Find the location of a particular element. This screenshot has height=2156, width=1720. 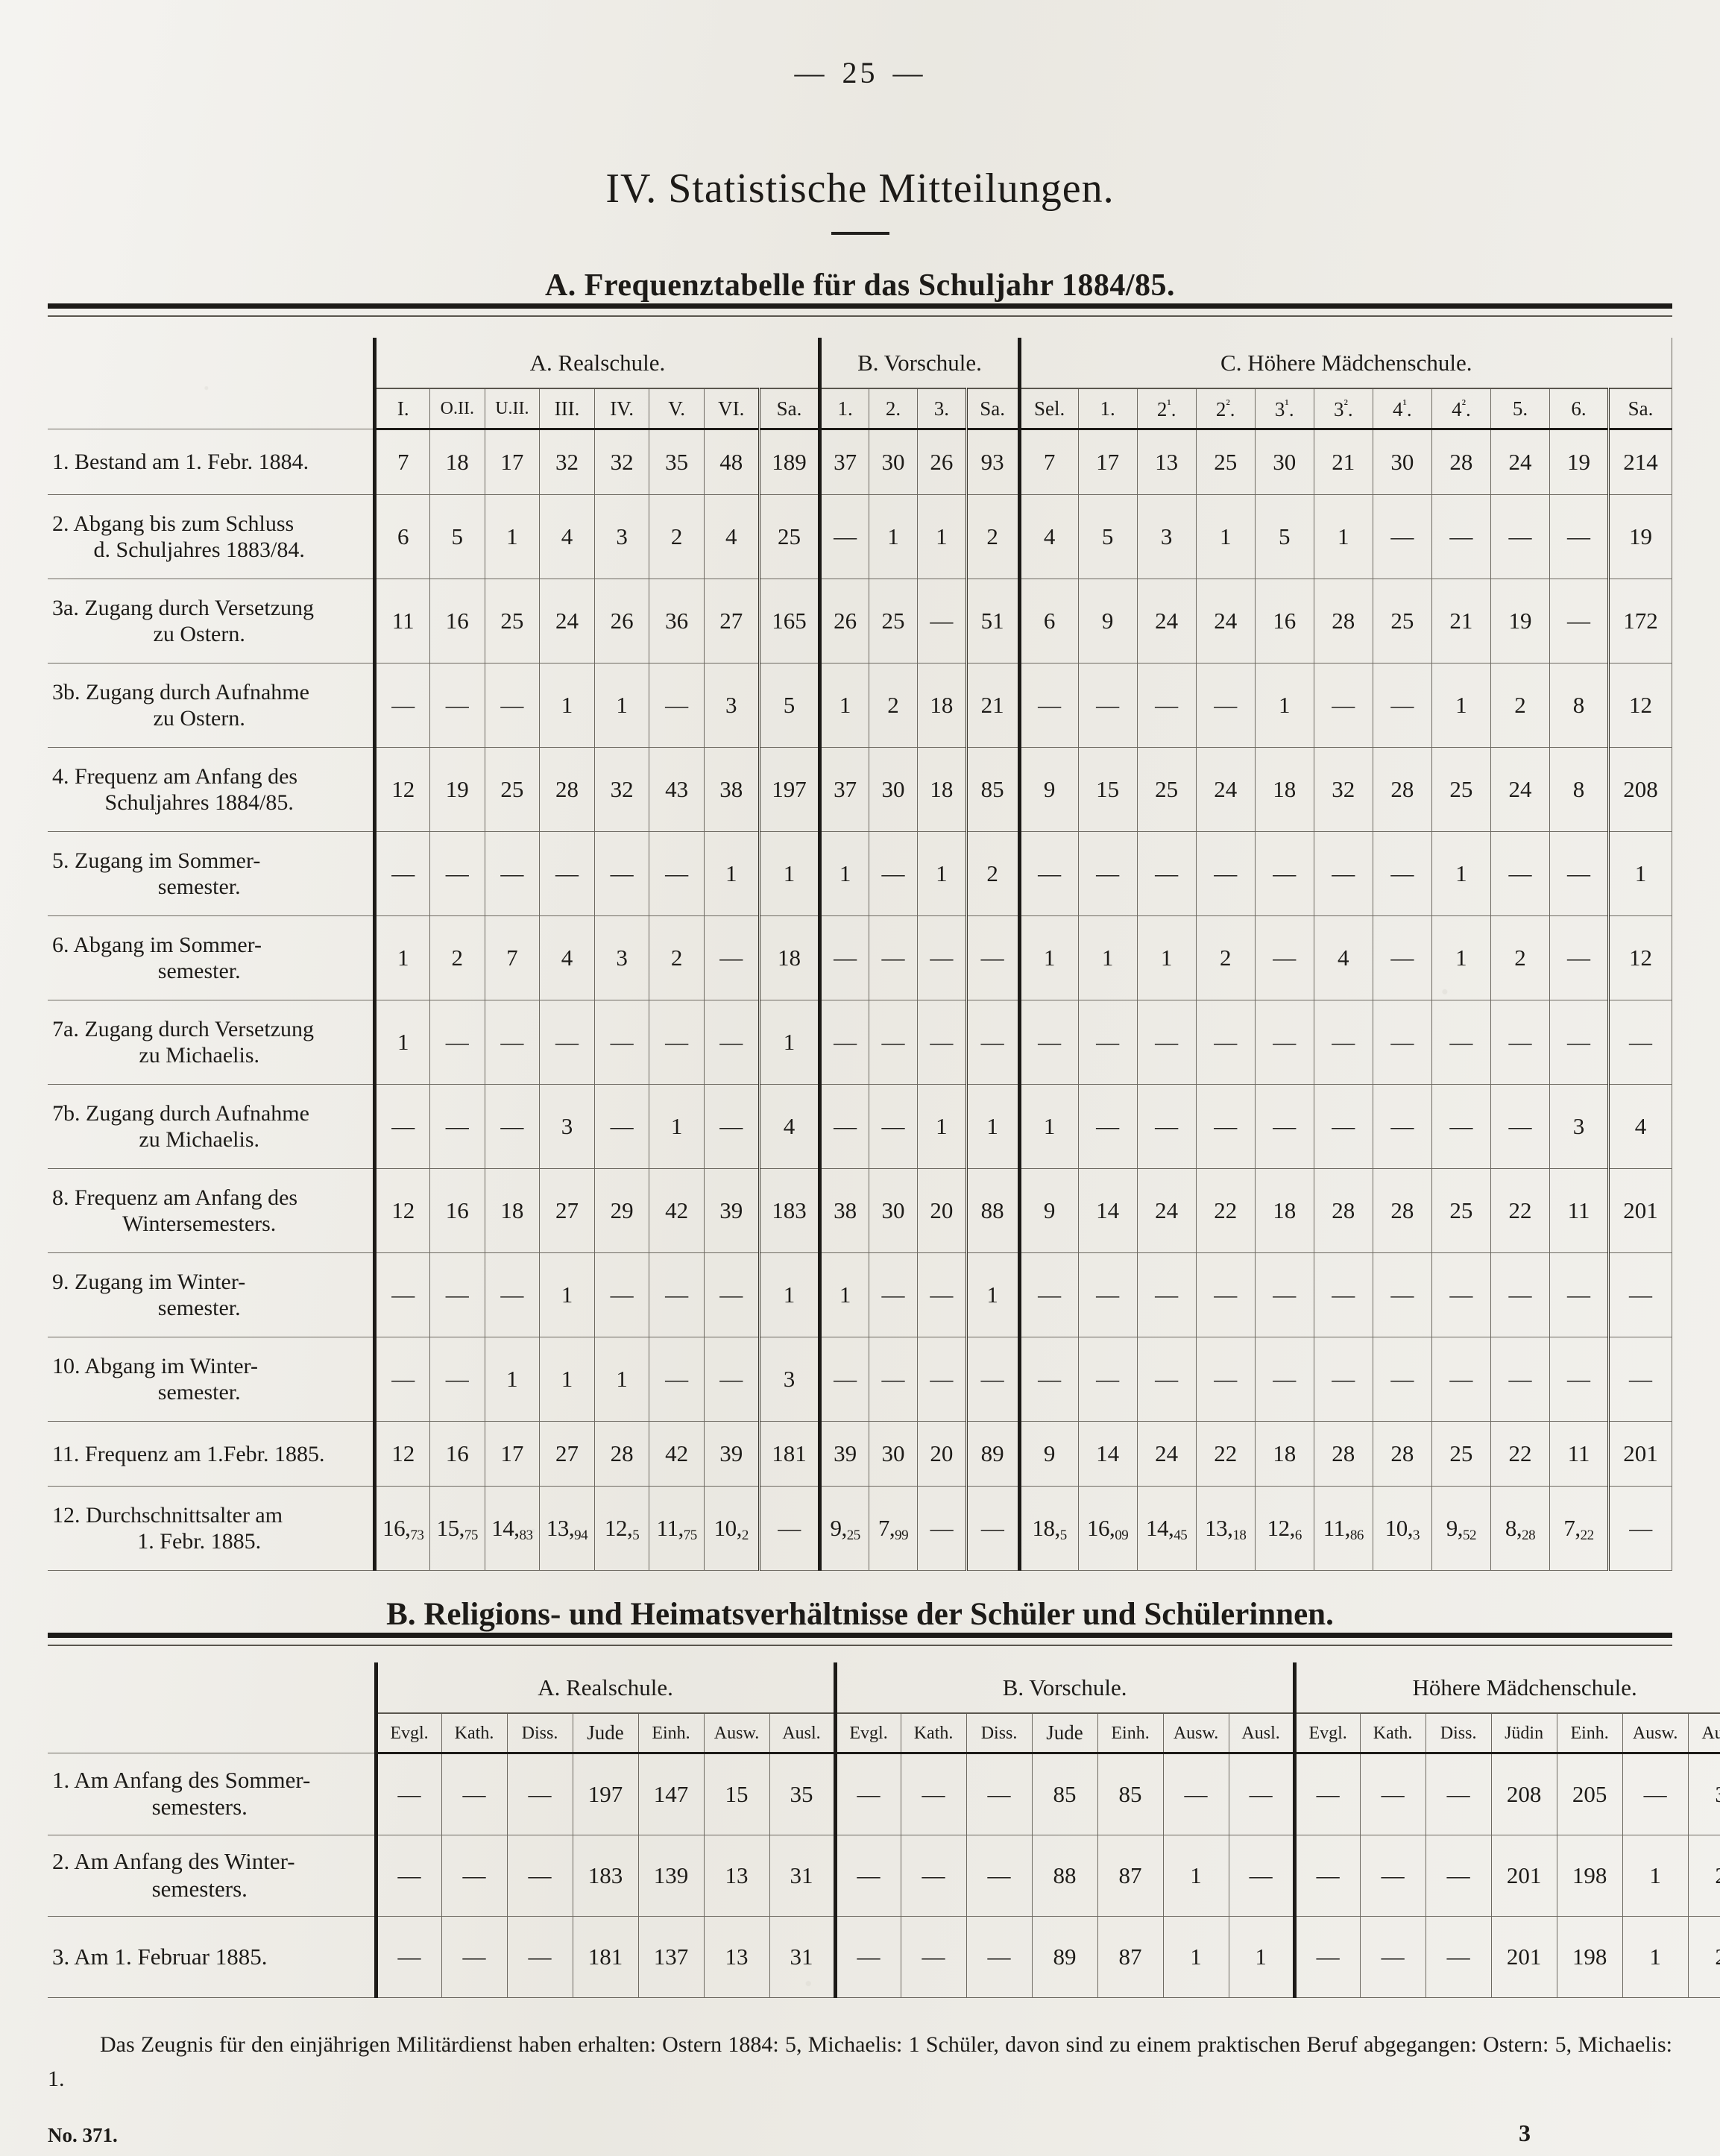

folio-page-number: — 25 — is located at coordinates (860, 45).